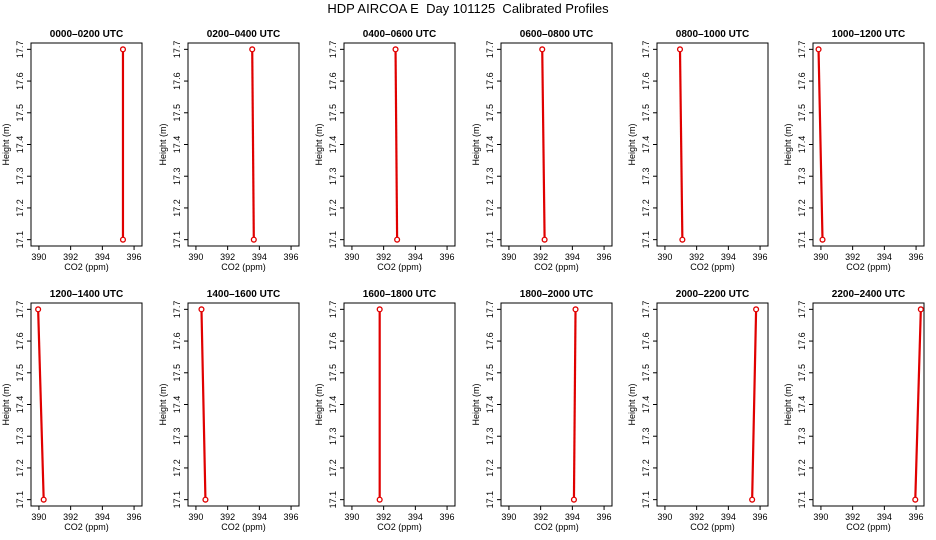  I want to click on panel-title: 0400–0600 UTC, so click(399, 34).